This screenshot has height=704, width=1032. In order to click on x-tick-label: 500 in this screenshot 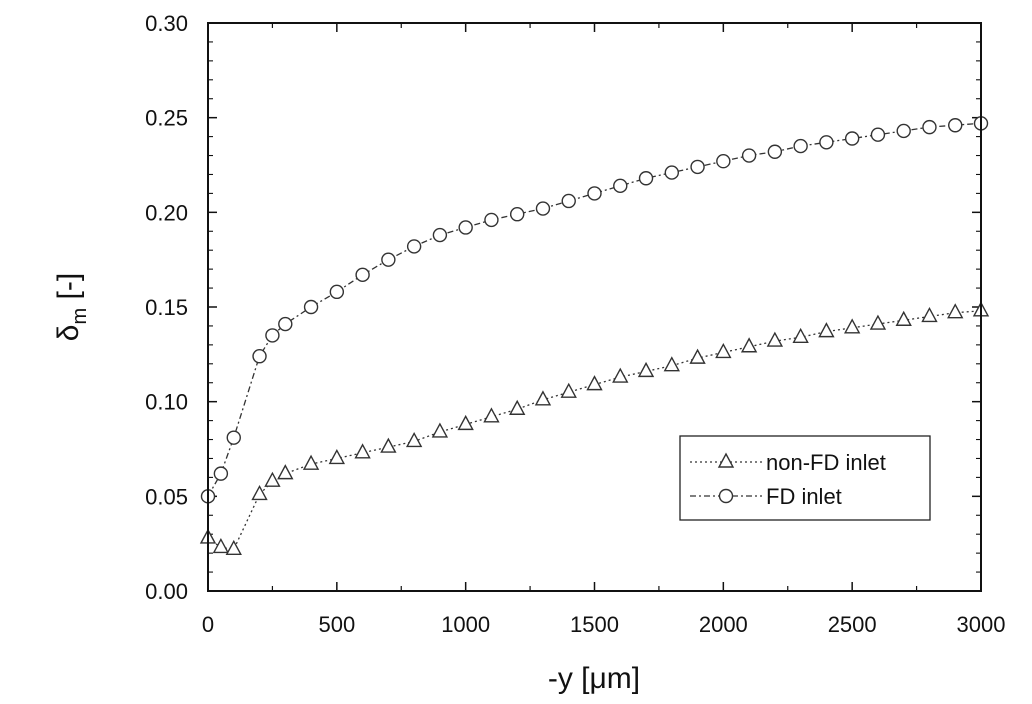, I will do `click(336, 624)`.